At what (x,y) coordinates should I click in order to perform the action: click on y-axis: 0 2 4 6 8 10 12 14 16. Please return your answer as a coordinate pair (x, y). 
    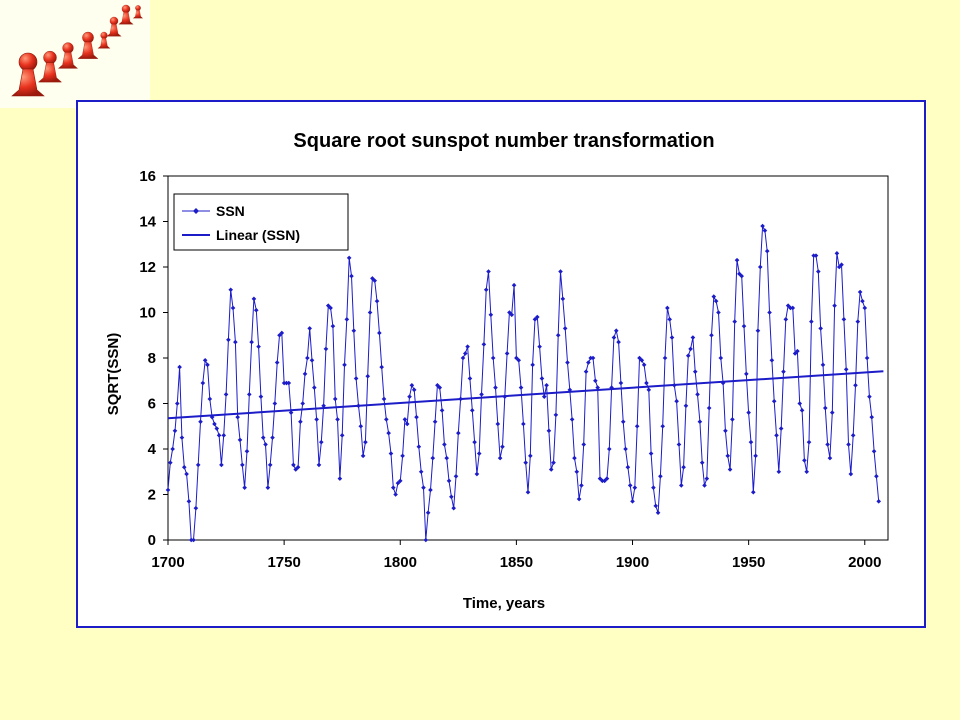
    Looking at the image, I should click on (153, 358).